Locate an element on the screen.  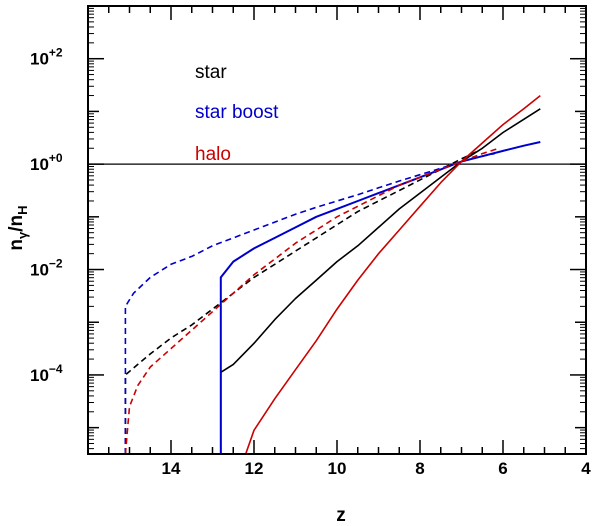
x-axis-label: z is located at coordinates (341, 515).